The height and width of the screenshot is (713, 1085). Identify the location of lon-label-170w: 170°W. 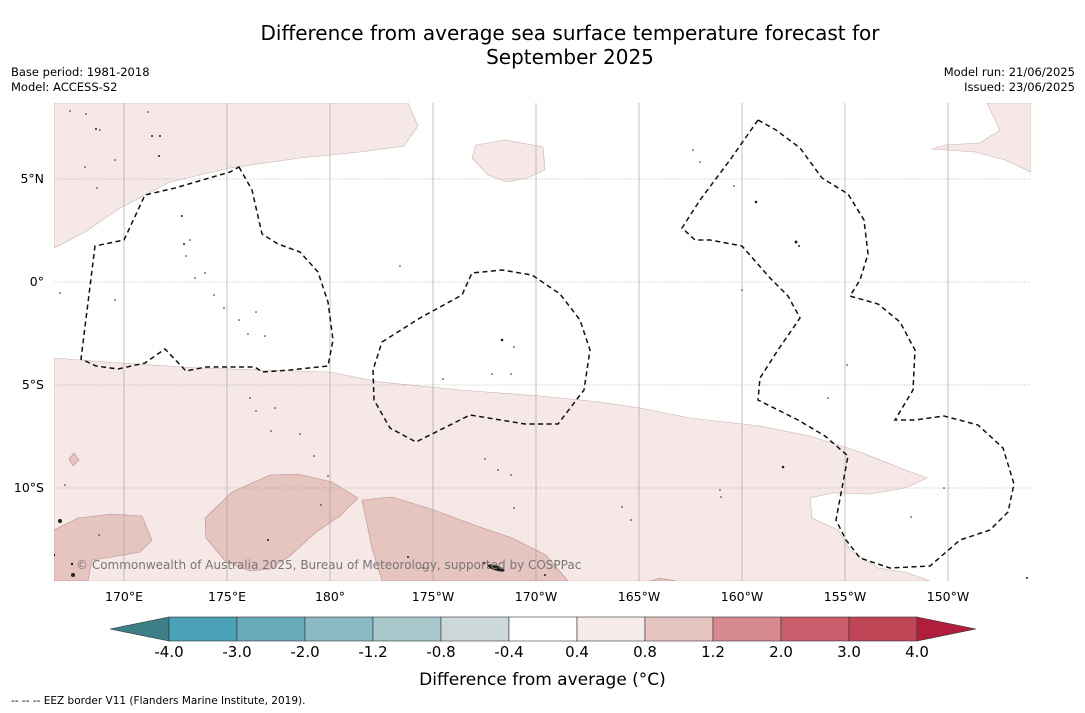
(536, 596).